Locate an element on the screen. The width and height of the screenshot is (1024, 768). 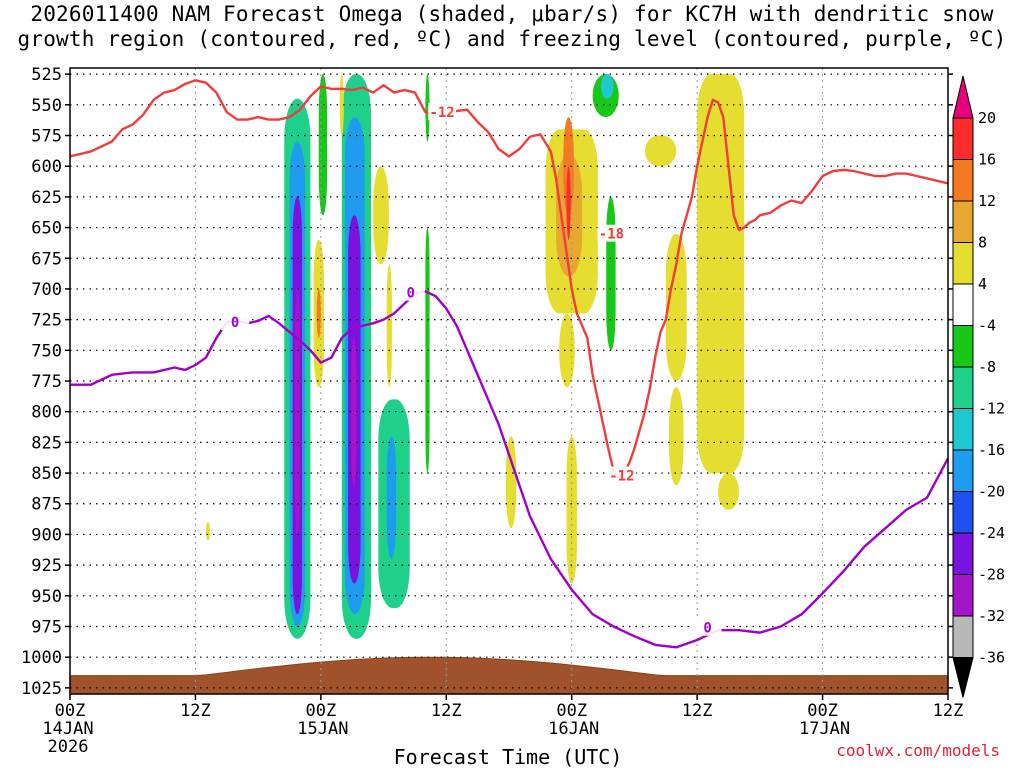
y-tick-label: 950 is located at coordinates (46, 597).